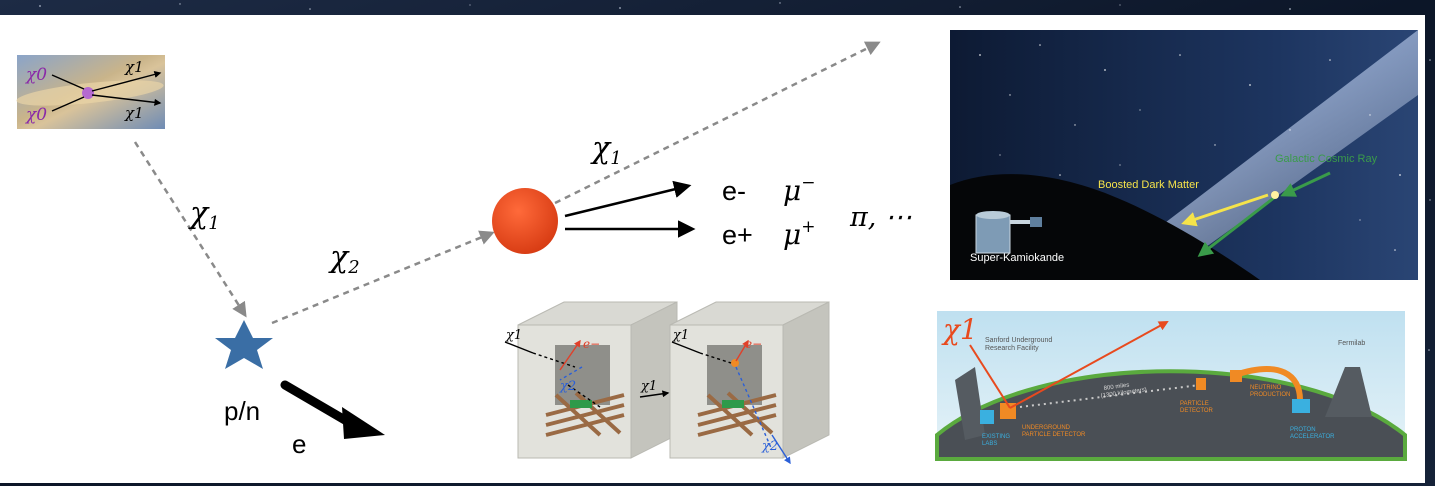 This screenshot has height=486, width=1435. Describe the element at coordinates (363, 423) in the screenshot. I see `recoil-arrow-head` at that location.